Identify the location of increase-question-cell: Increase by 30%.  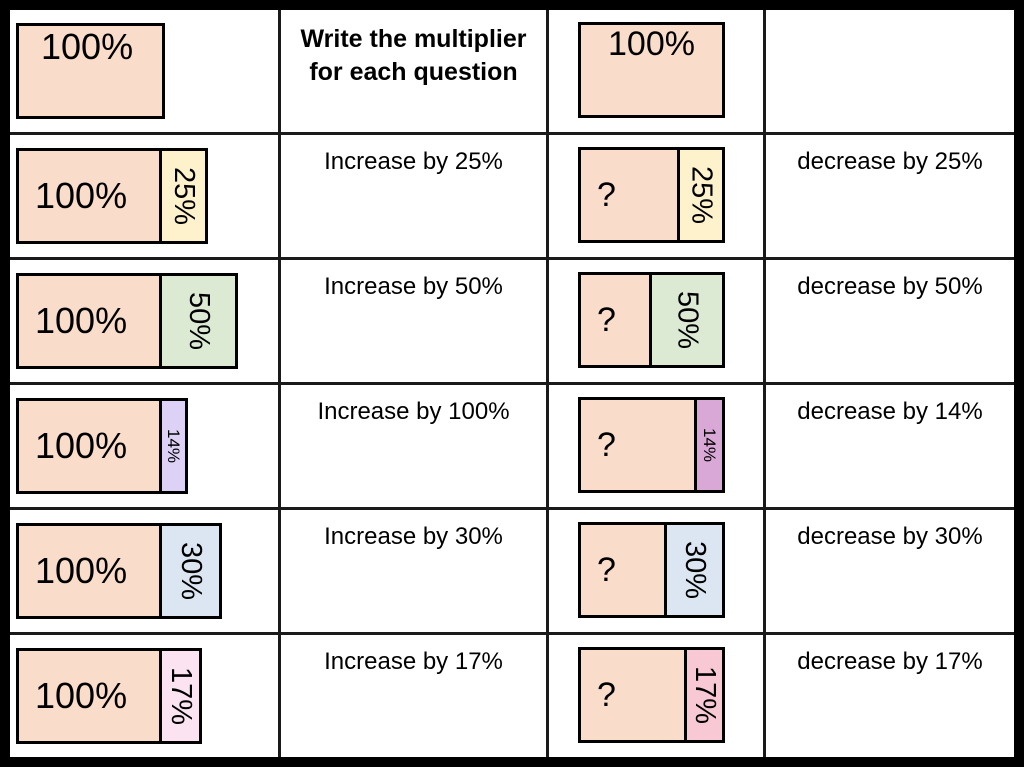
(413, 571).